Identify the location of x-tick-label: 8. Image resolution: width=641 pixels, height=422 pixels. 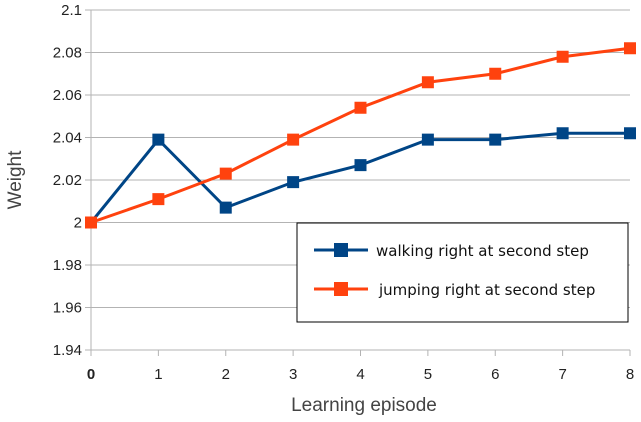
(630, 374).